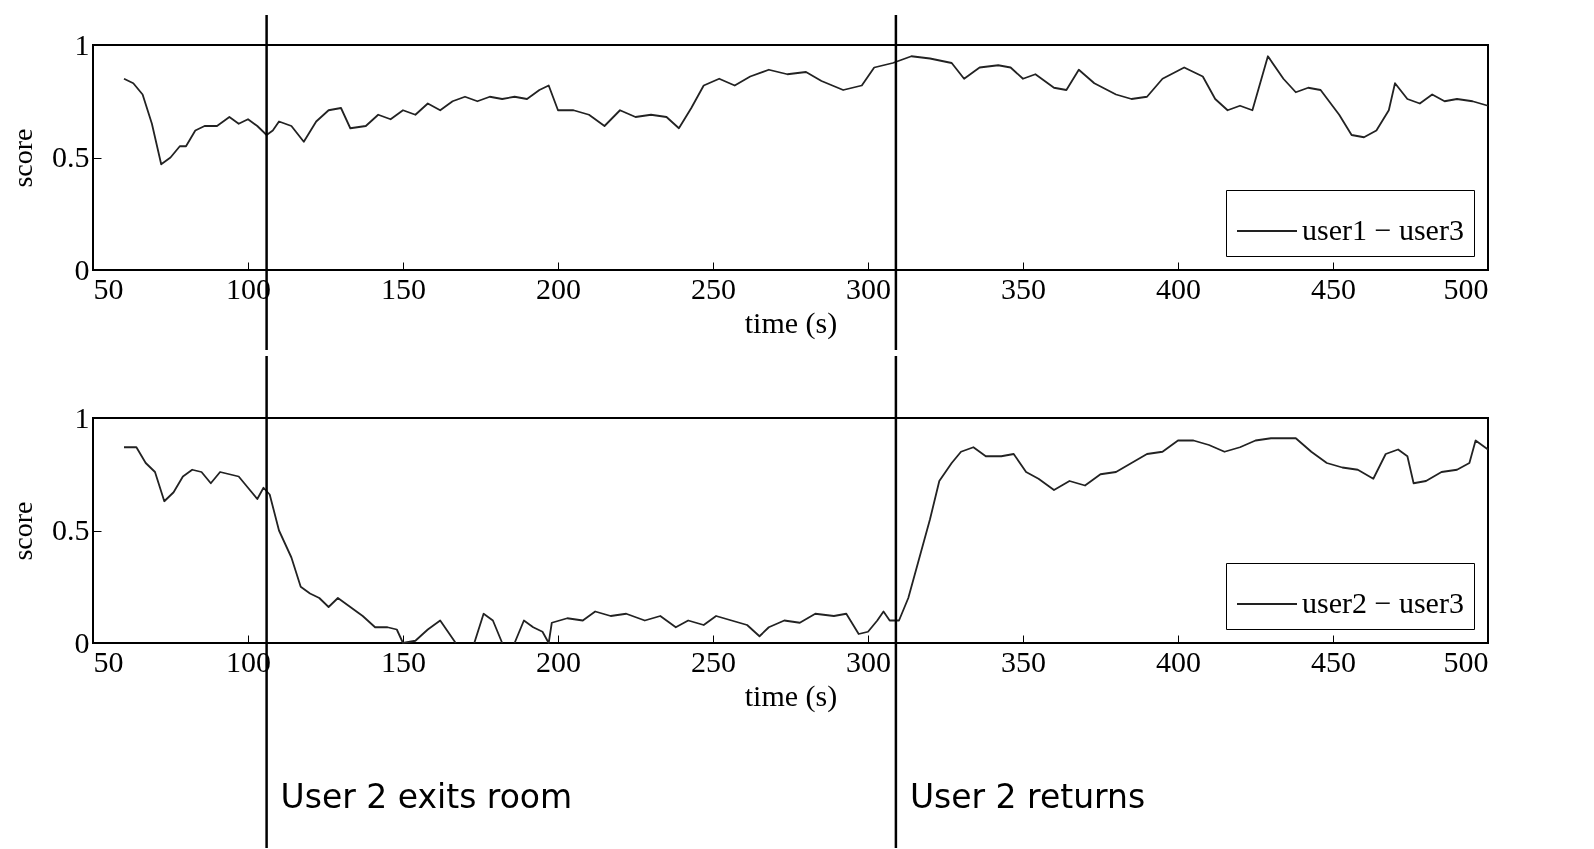 The width and height of the screenshot is (1594, 849). What do you see at coordinates (1027, 796) in the screenshot?
I see `ref-line-label: User 2 returns` at bounding box center [1027, 796].